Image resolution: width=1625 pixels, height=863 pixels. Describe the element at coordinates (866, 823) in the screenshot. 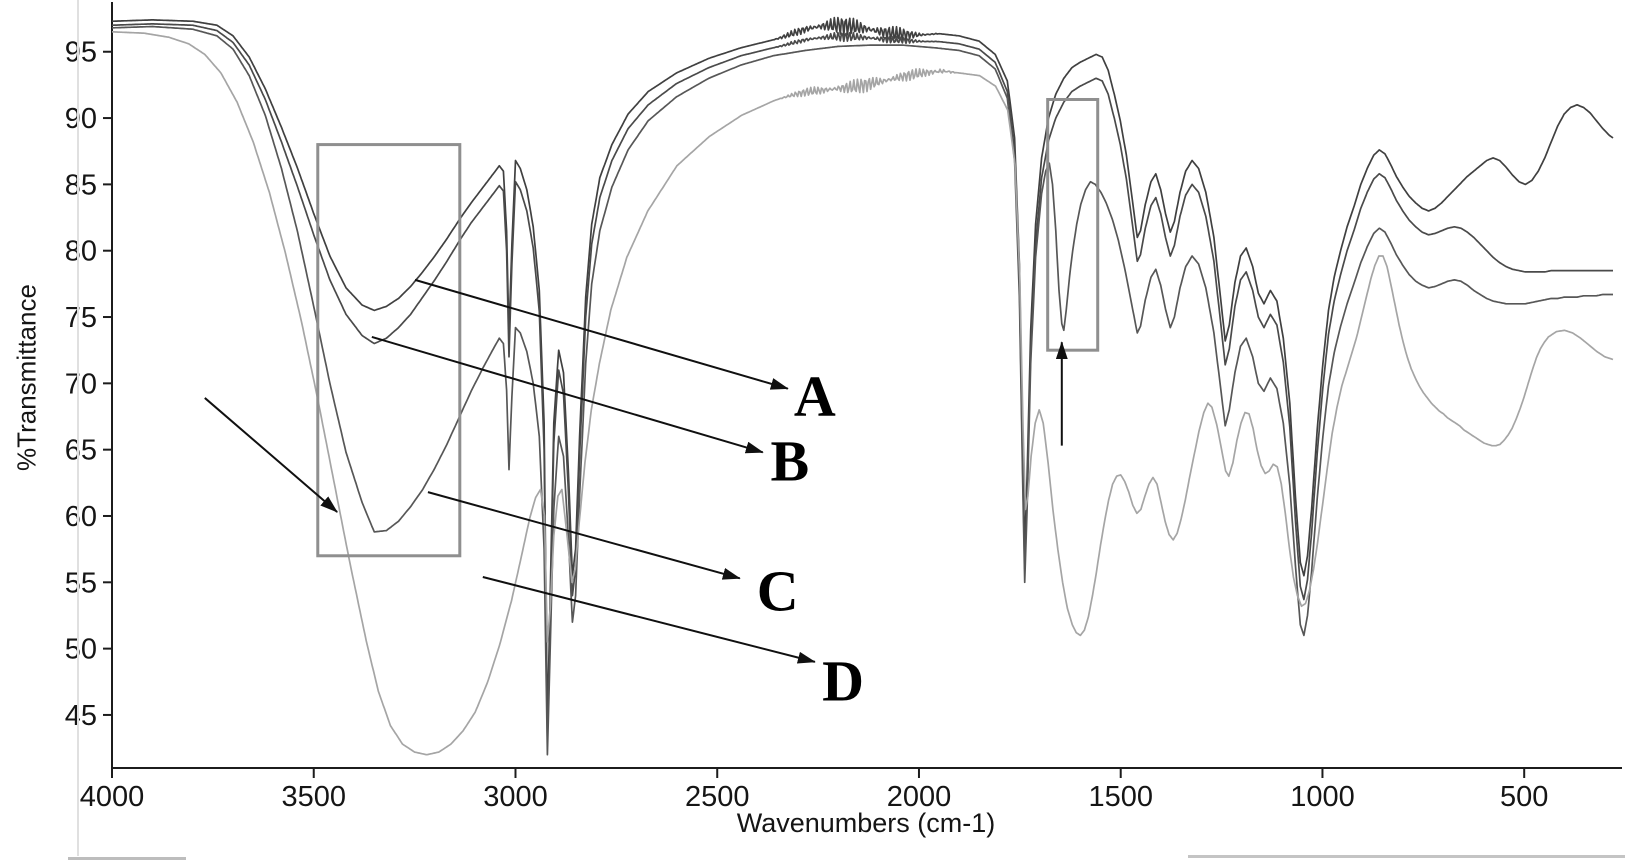

I see `x-axis-title: Wavenumbers (cm-1)` at that location.